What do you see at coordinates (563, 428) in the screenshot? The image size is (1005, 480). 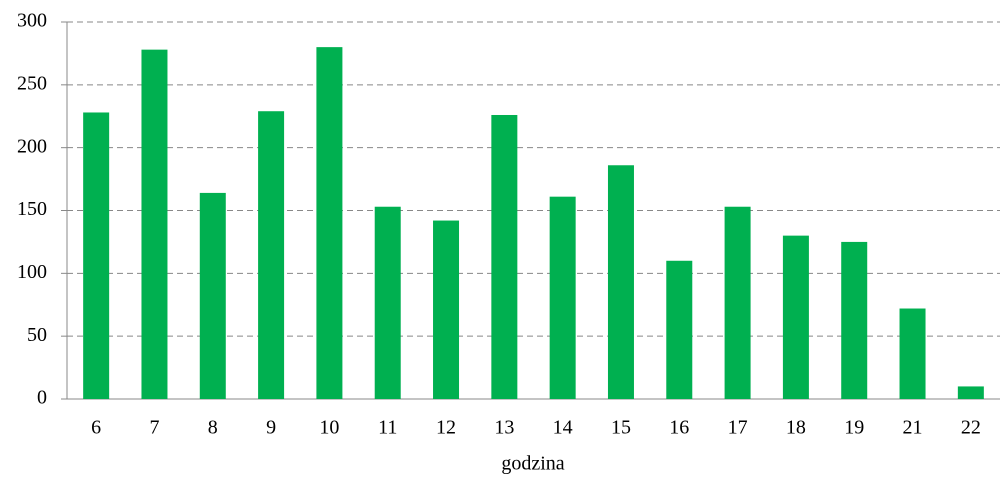 I see `x-tick-label: 14` at bounding box center [563, 428].